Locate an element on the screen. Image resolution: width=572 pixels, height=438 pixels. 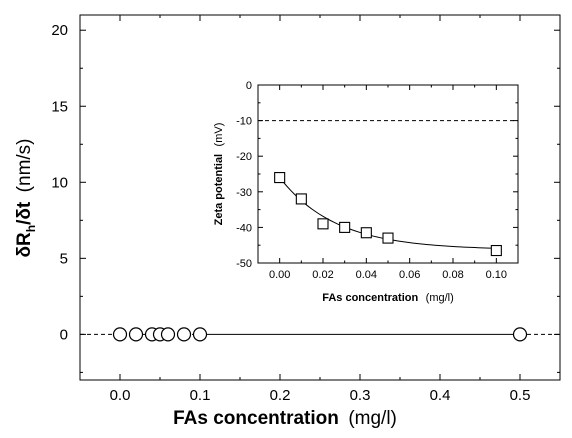
inset-x-tick-label: 0.10 is located at coordinates (496, 275).